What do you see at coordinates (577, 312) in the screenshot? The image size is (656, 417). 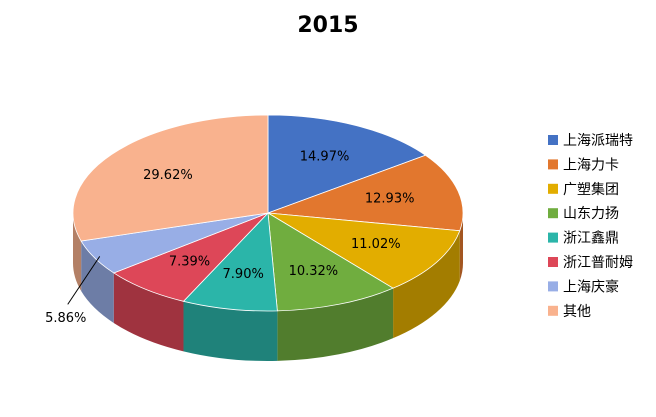 I see `legend-label: 其他` at bounding box center [577, 312].